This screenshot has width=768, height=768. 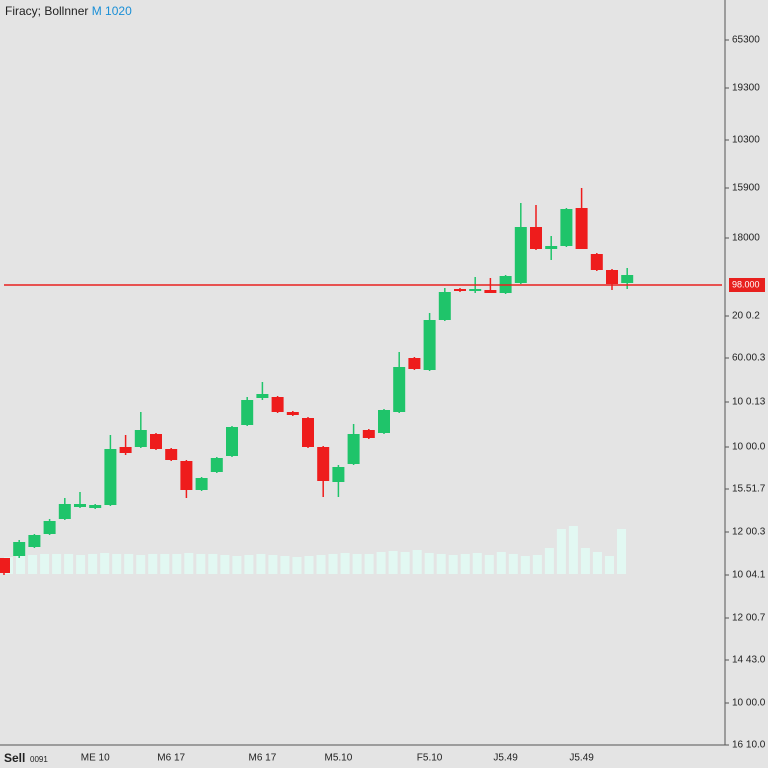 What do you see at coordinates (746, 140) in the screenshot?
I see `y-tick-label: 10300` at bounding box center [746, 140].